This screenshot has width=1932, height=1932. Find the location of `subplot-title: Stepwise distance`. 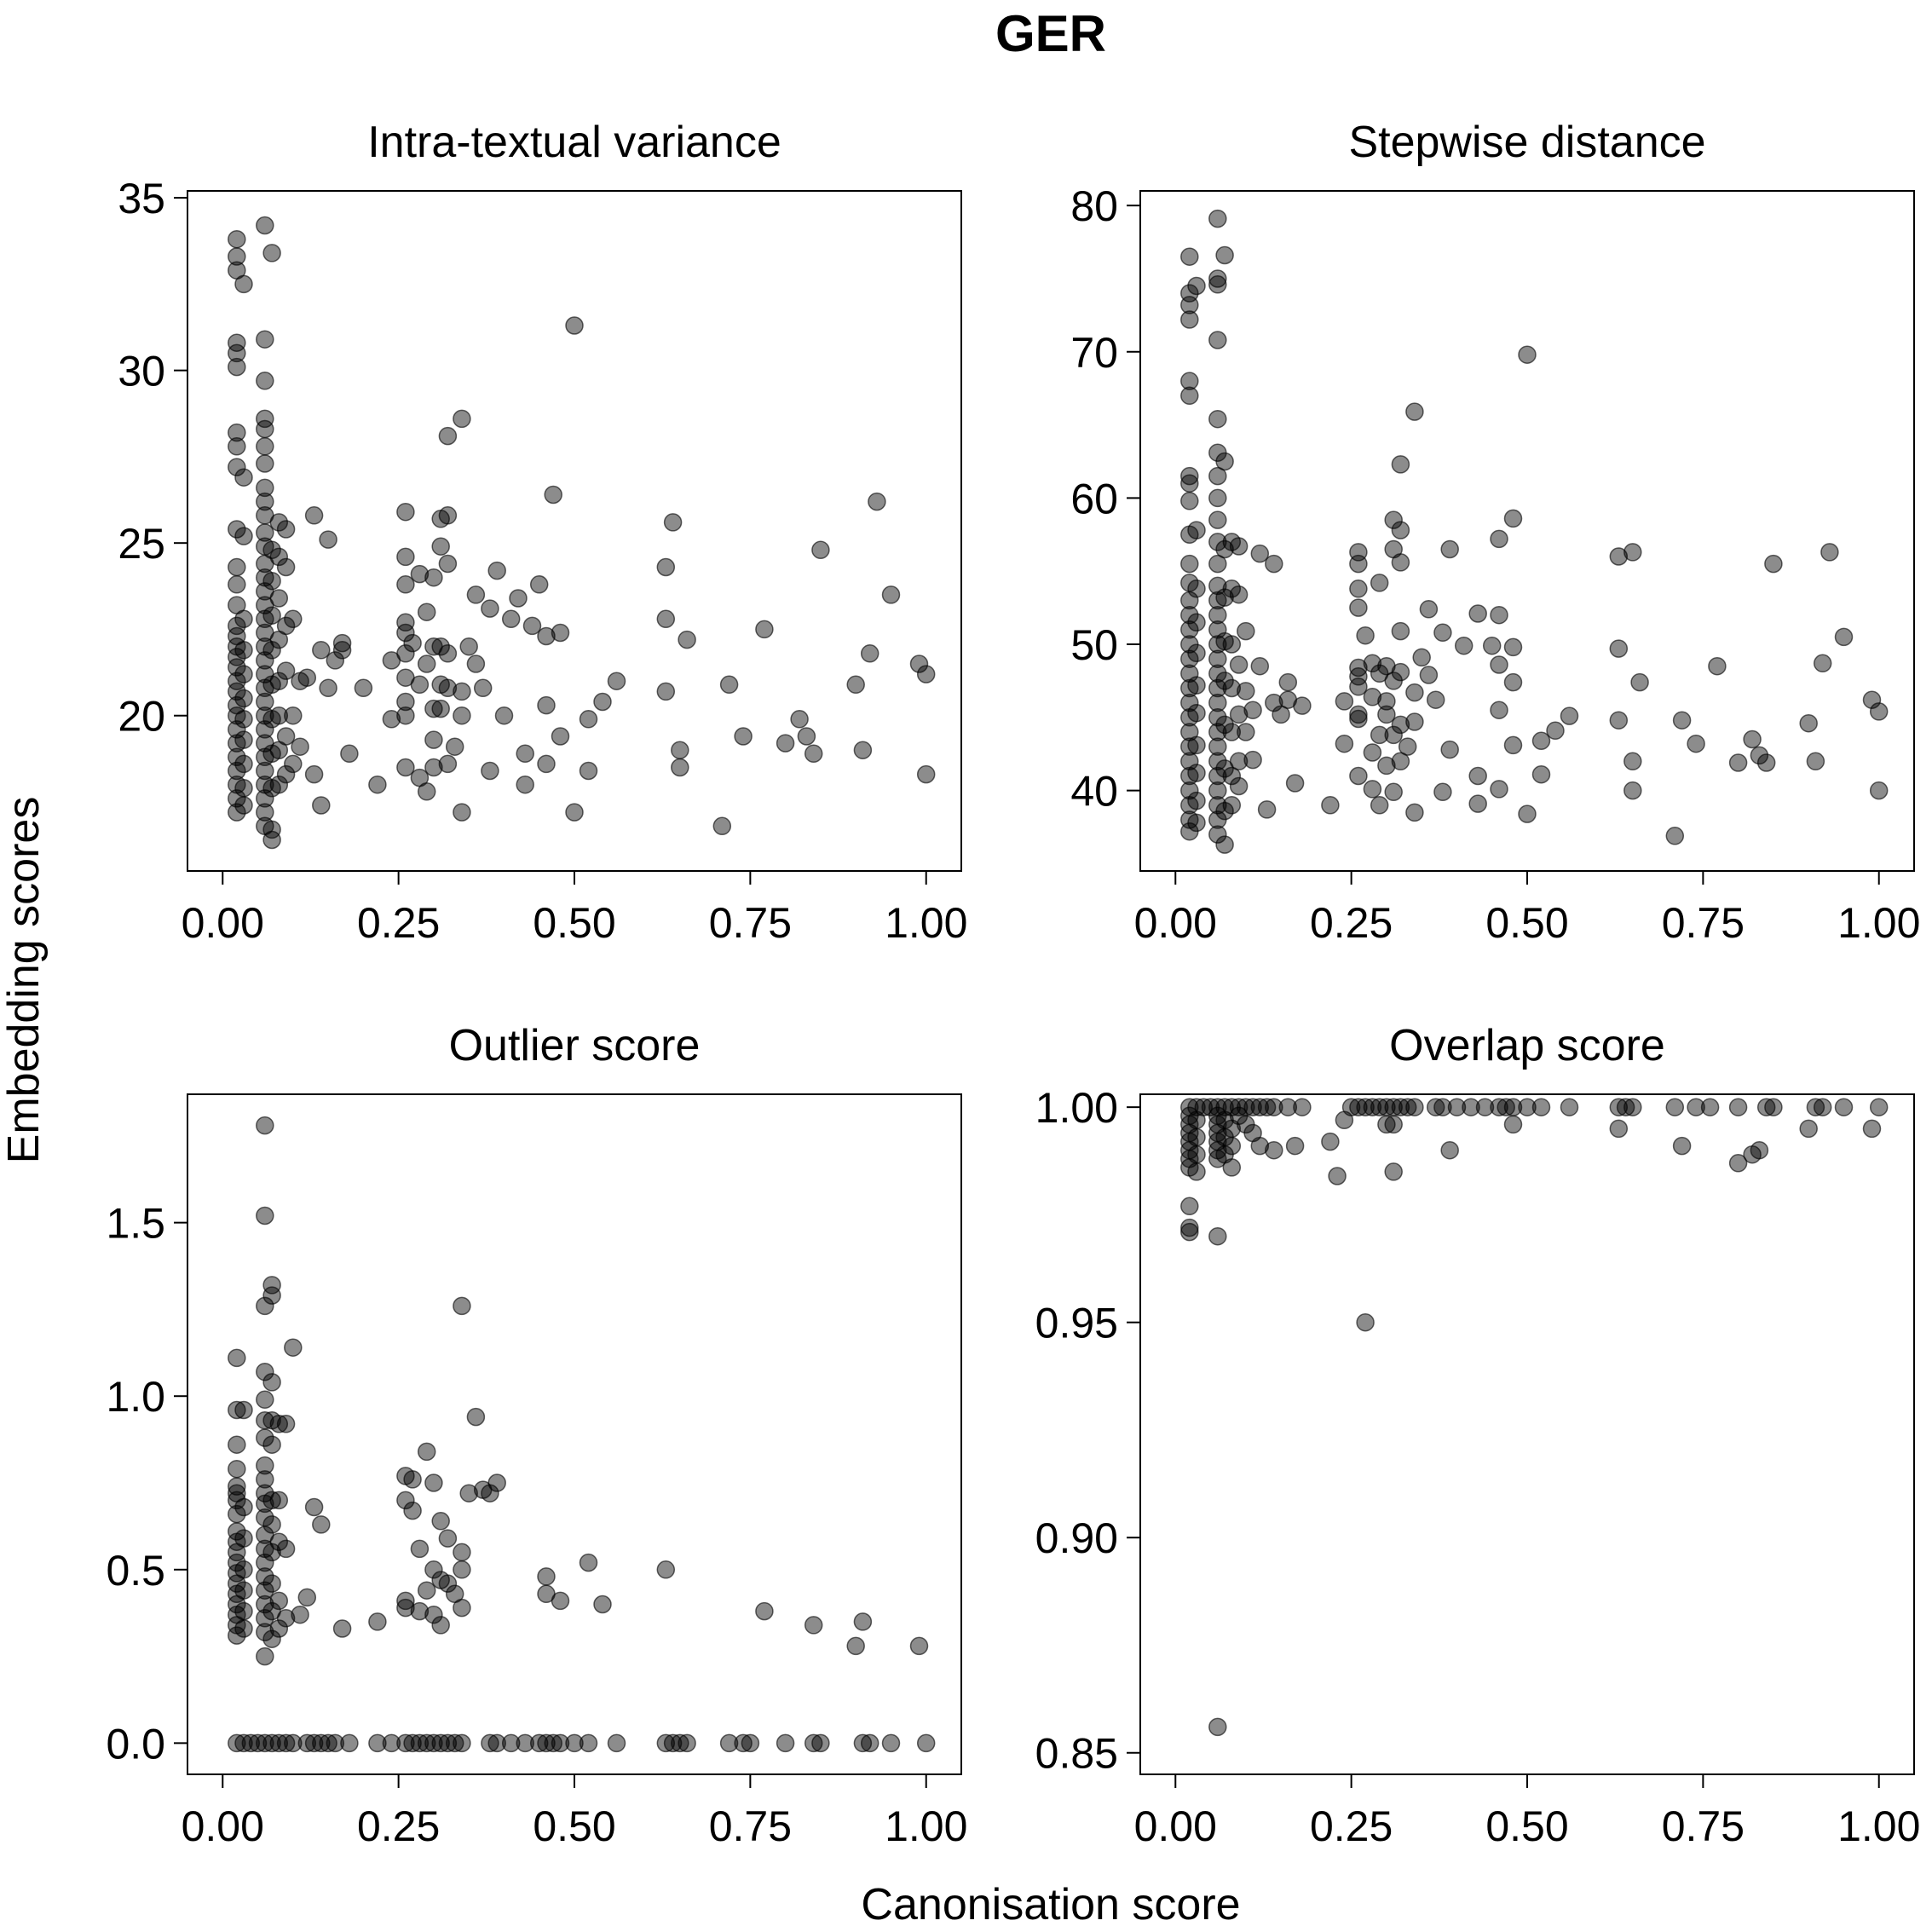

subplot-title: Stepwise distance is located at coordinates (1526, 143).